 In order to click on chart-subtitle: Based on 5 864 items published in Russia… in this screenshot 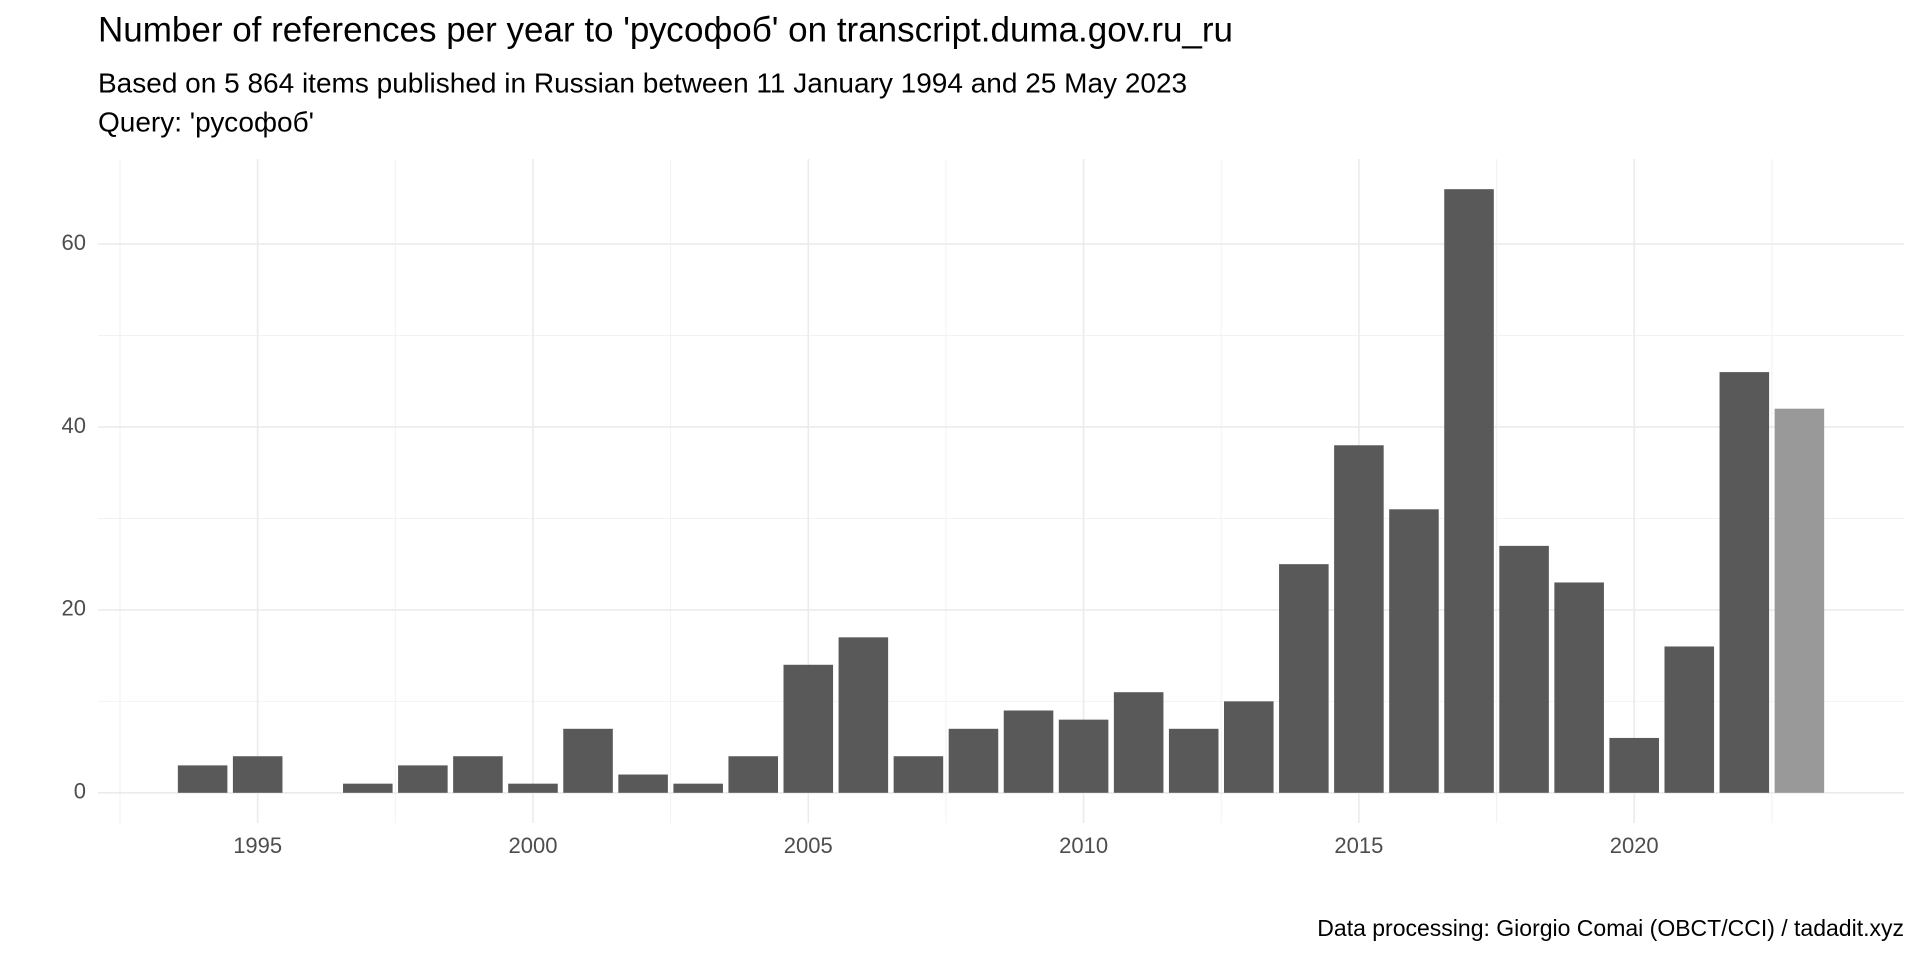, I will do `click(642, 82)`.